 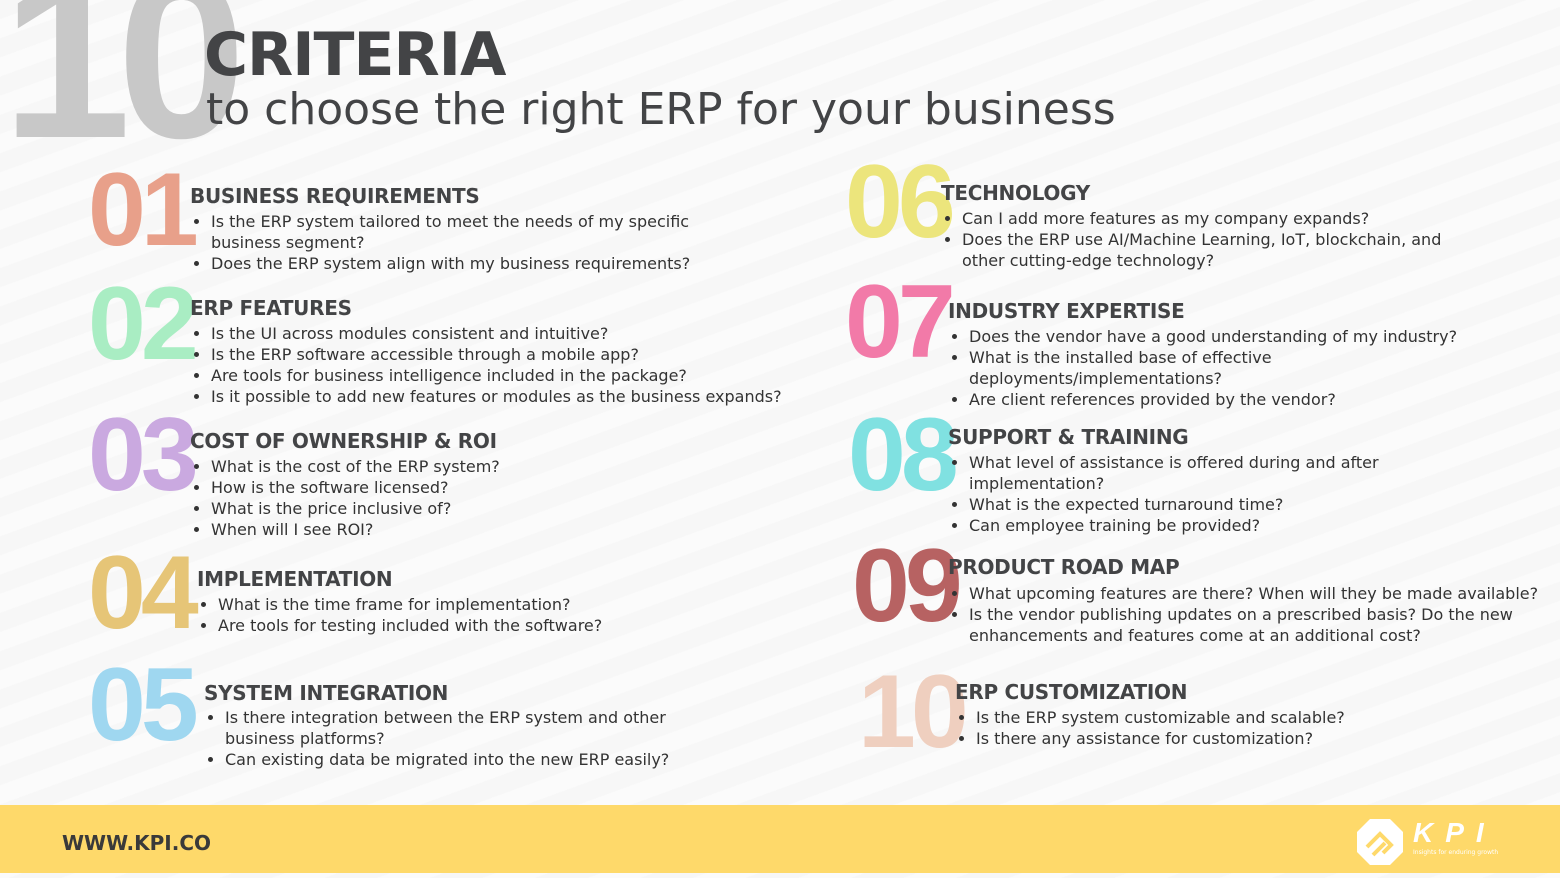 I want to click on section-title: IMPLEMENTATION, so click(x=295, y=579).